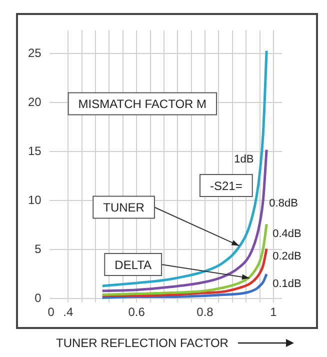 This screenshot has height=357, width=327. I want to click on series-label: 0.4dB, so click(287, 234).